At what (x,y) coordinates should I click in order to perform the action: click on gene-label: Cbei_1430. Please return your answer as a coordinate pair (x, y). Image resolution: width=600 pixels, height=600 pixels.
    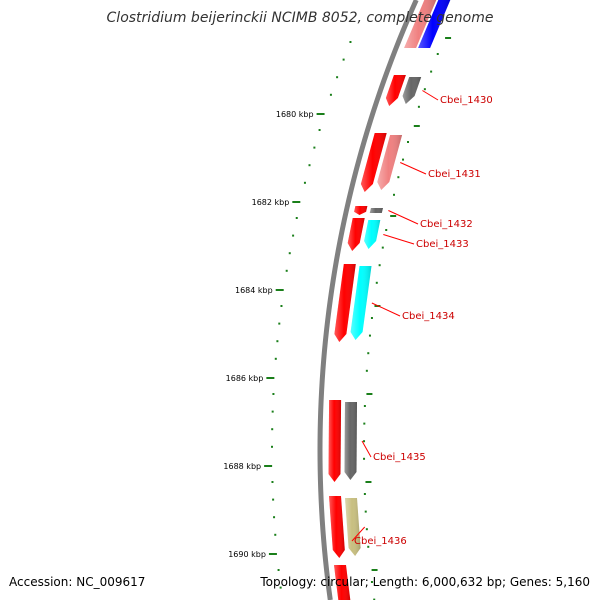
    Looking at the image, I should click on (466, 100).